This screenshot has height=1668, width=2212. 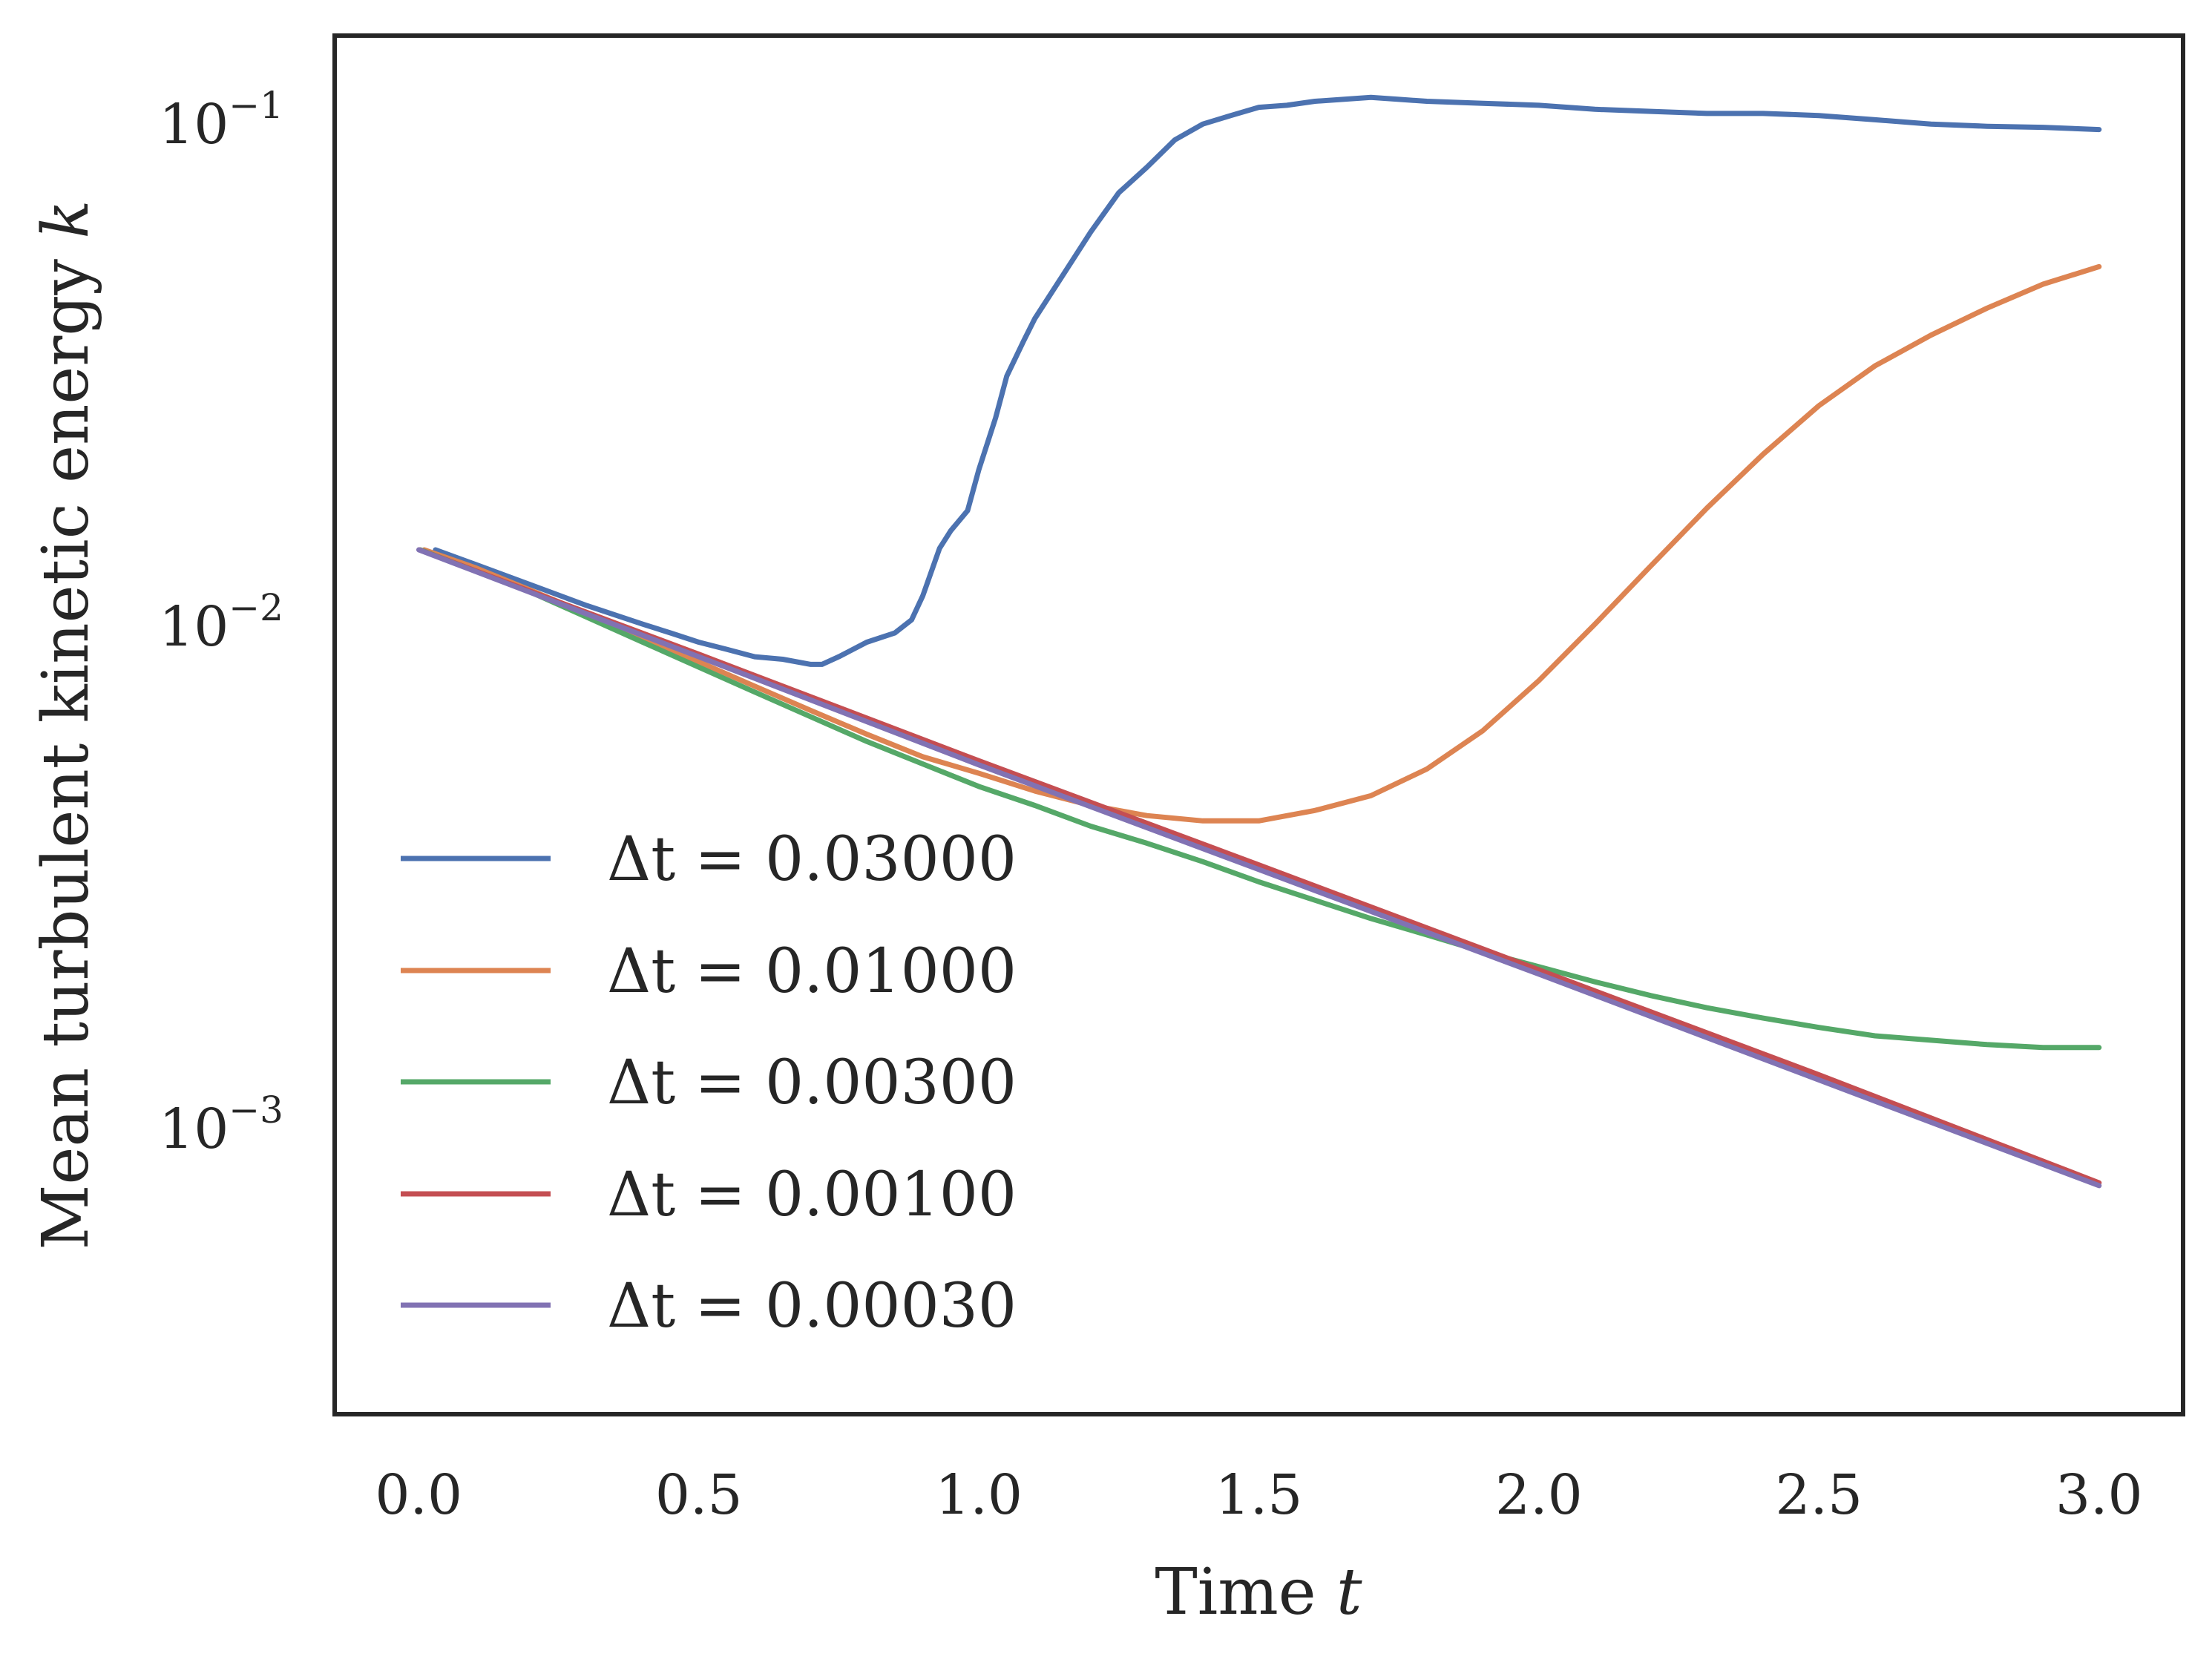 I want to click on x-tick-label: 1.0, so click(x=979, y=1495).